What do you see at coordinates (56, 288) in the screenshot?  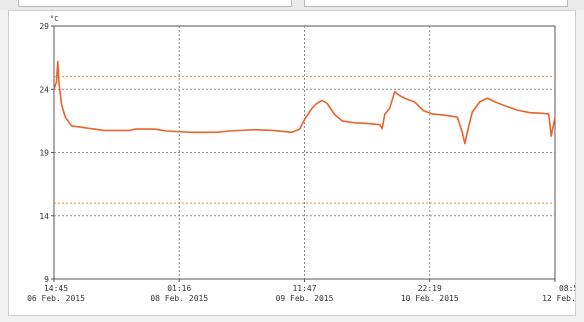 I see `x-tick-time: 14:45` at bounding box center [56, 288].